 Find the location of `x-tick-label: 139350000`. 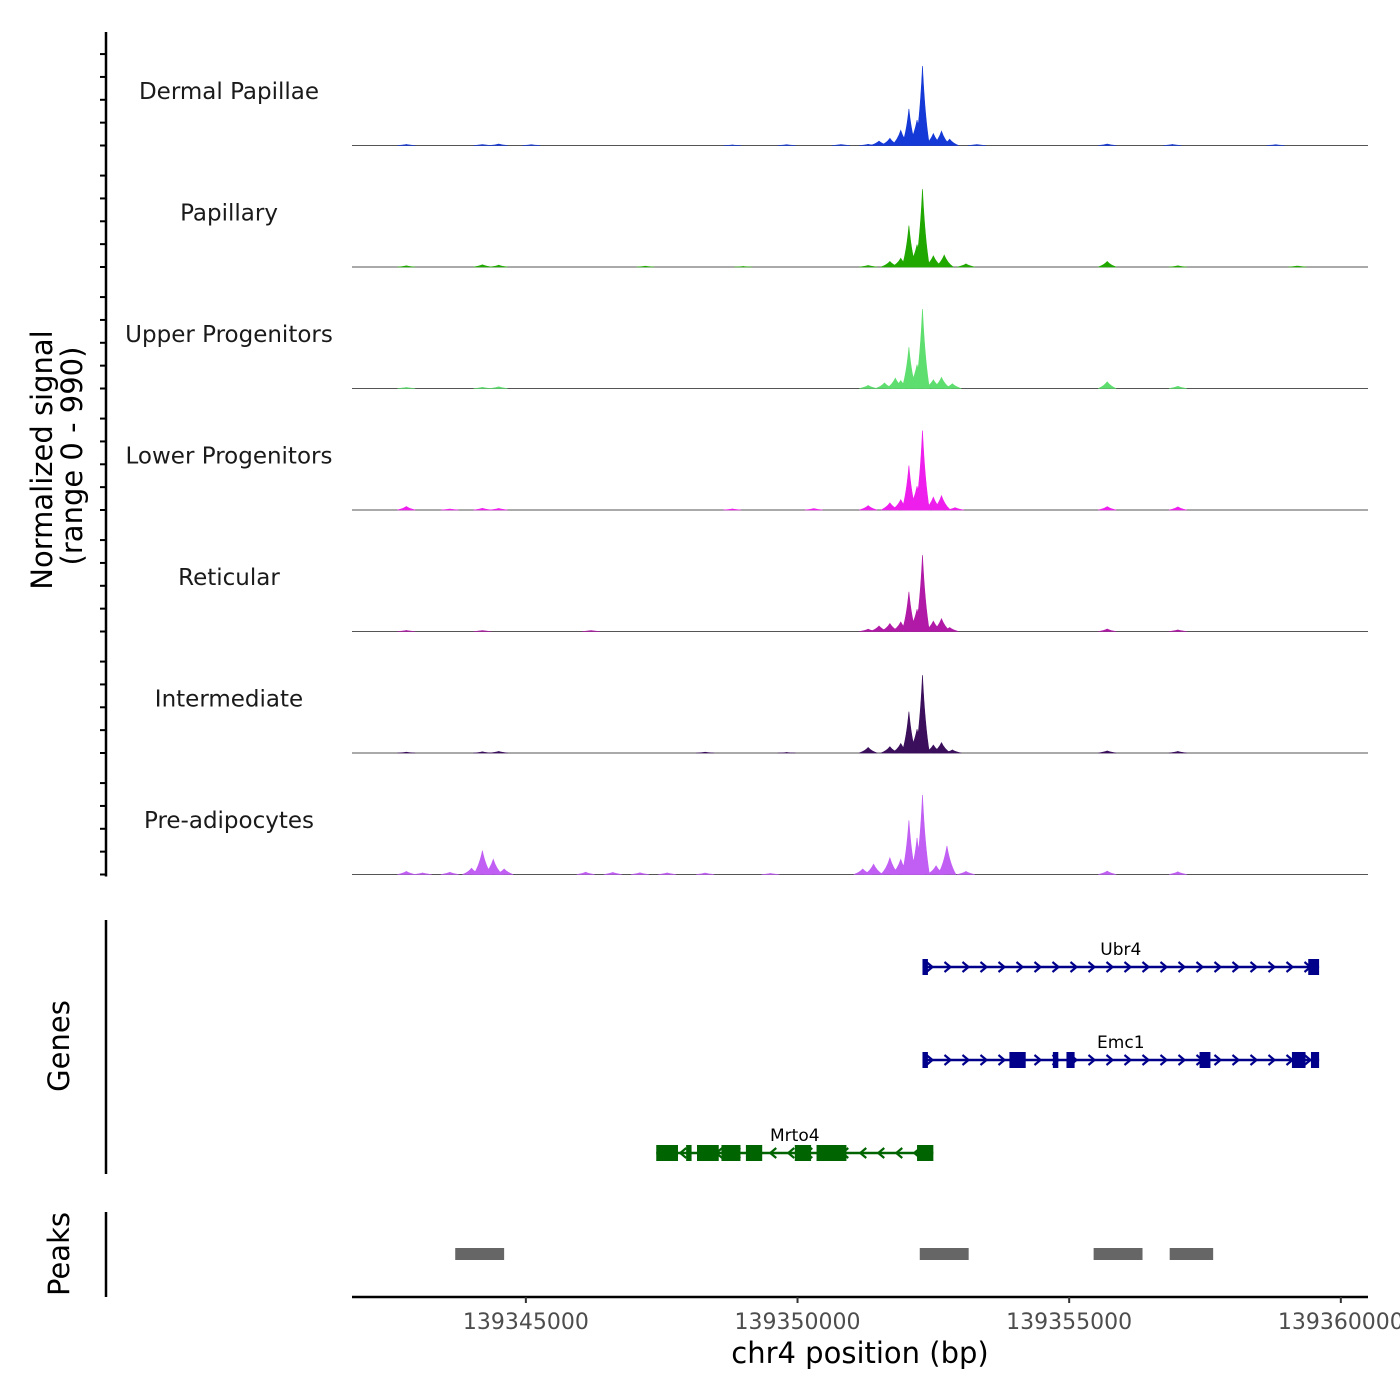

x-tick-label: 139350000 is located at coordinates (798, 1322).